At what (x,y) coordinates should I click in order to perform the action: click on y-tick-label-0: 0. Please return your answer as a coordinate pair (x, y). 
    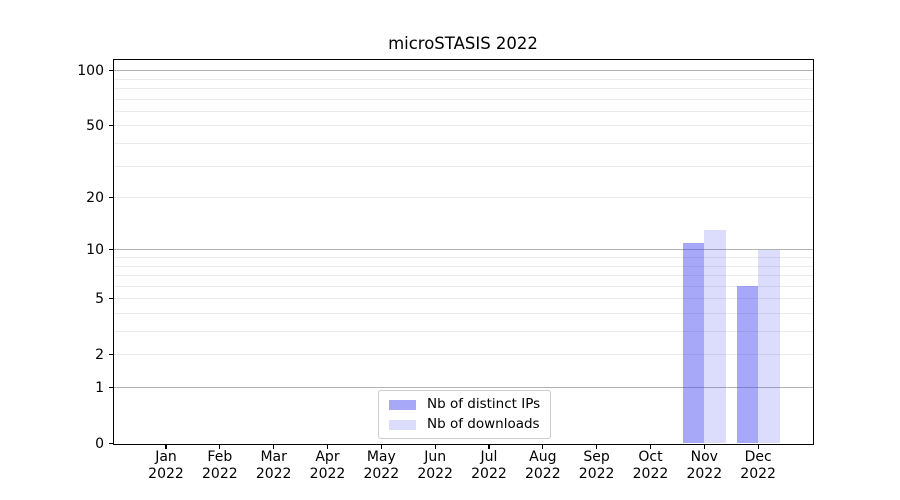
    Looking at the image, I should click on (99, 443).